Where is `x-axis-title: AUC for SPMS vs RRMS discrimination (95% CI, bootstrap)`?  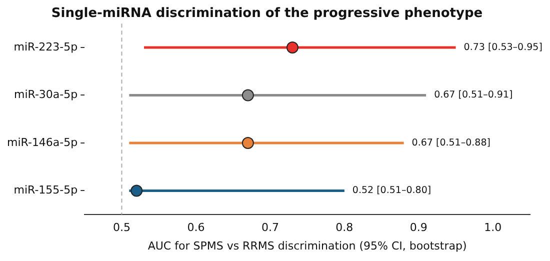 x-axis-title: AUC for SPMS vs RRMS discrimination (95% CI, bootstrap) is located at coordinates (307, 245).